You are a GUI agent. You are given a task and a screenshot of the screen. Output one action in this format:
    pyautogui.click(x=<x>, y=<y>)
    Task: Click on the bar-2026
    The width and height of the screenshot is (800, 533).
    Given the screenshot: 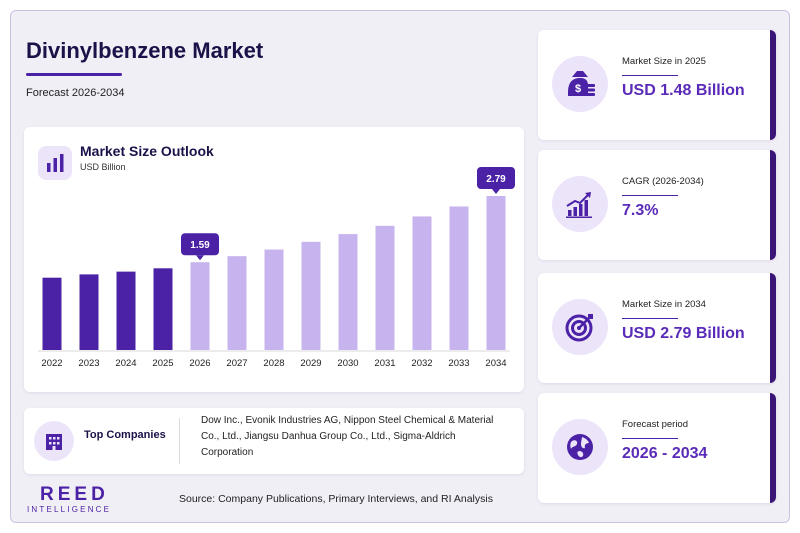 What is the action you would take?
    pyautogui.click(x=200, y=306)
    